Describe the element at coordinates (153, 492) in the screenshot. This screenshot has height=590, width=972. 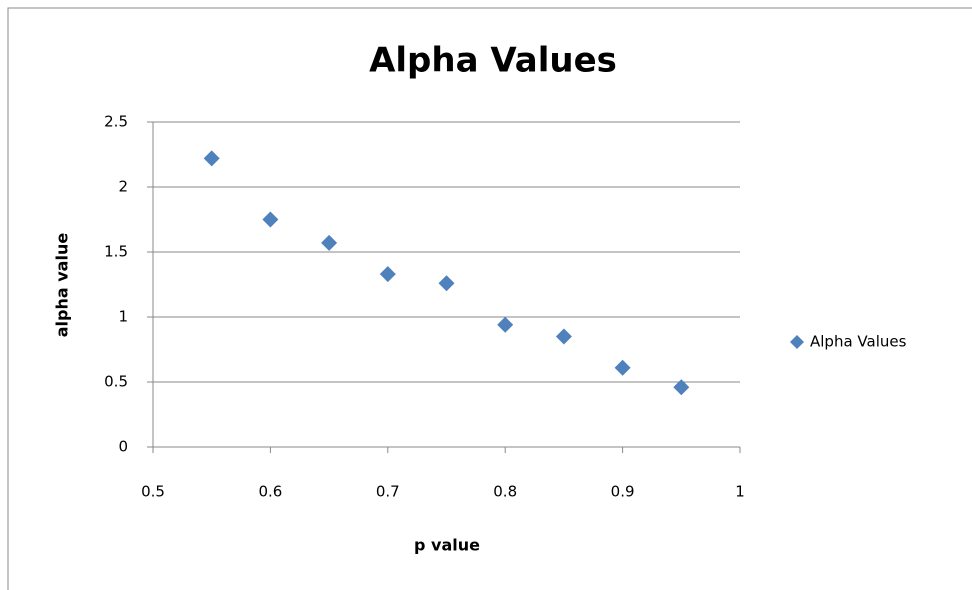
I see `x-tick-label: 0.5` at that location.